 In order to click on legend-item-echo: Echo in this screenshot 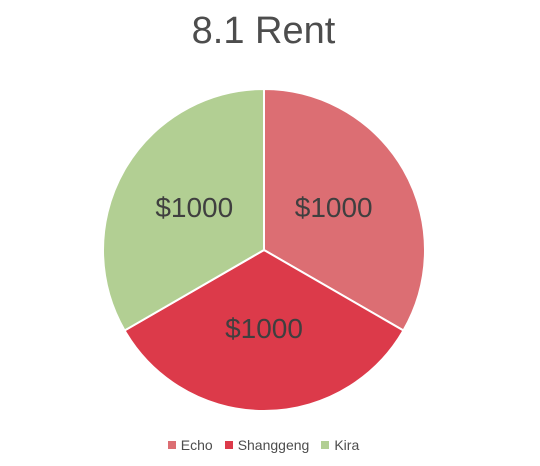, I will do `click(190, 445)`.